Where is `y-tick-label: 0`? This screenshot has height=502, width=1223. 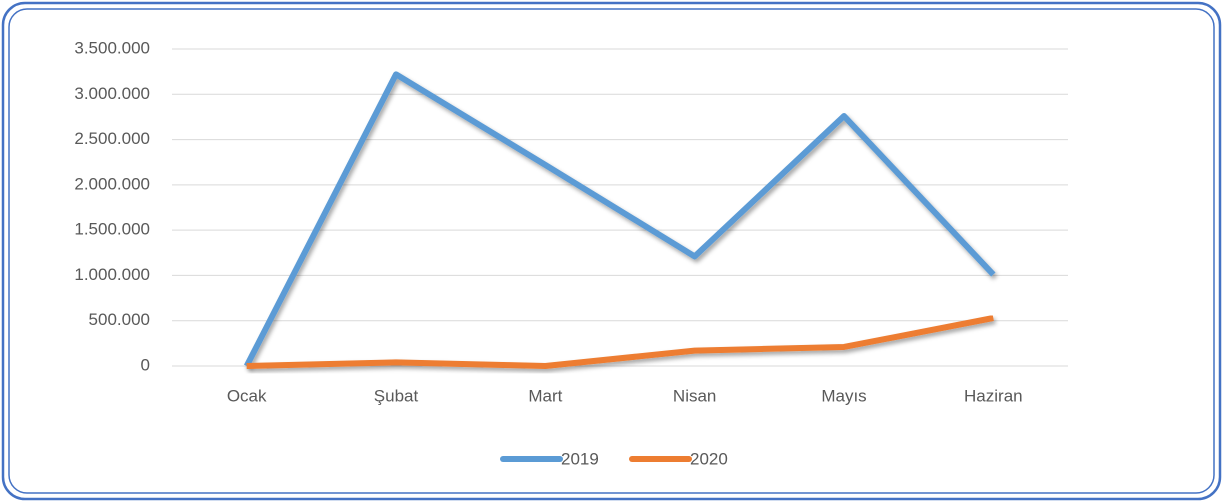 y-tick-label: 0 is located at coordinates (145, 364).